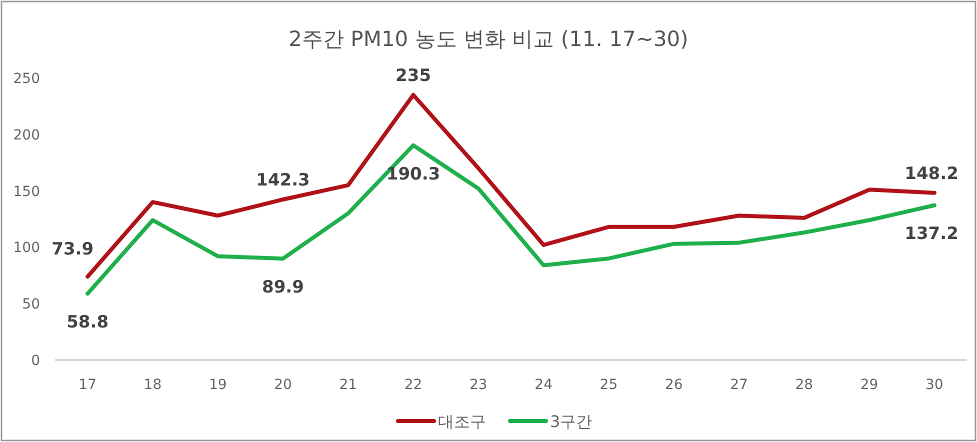 The width and height of the screenshot is (977, 442). Describe the element at coordinates (217, 385) in the screenshot. I see `x-tick-label: 19` at that location.